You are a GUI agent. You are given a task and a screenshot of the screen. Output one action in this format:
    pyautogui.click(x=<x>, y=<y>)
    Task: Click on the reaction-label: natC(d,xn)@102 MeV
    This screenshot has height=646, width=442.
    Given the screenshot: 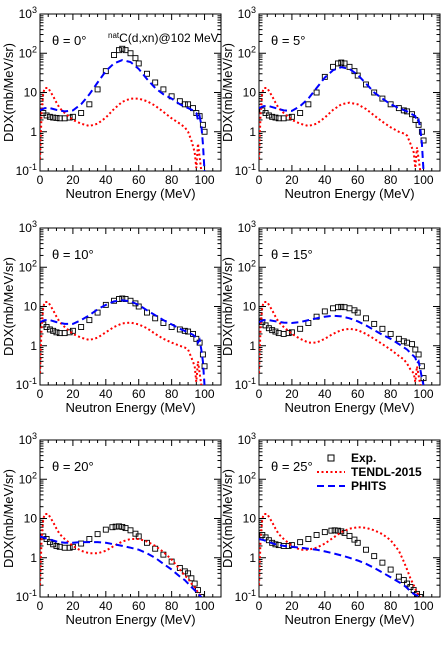 What is the action you would take?
    pyautogui.click(x=163, y=38)
    